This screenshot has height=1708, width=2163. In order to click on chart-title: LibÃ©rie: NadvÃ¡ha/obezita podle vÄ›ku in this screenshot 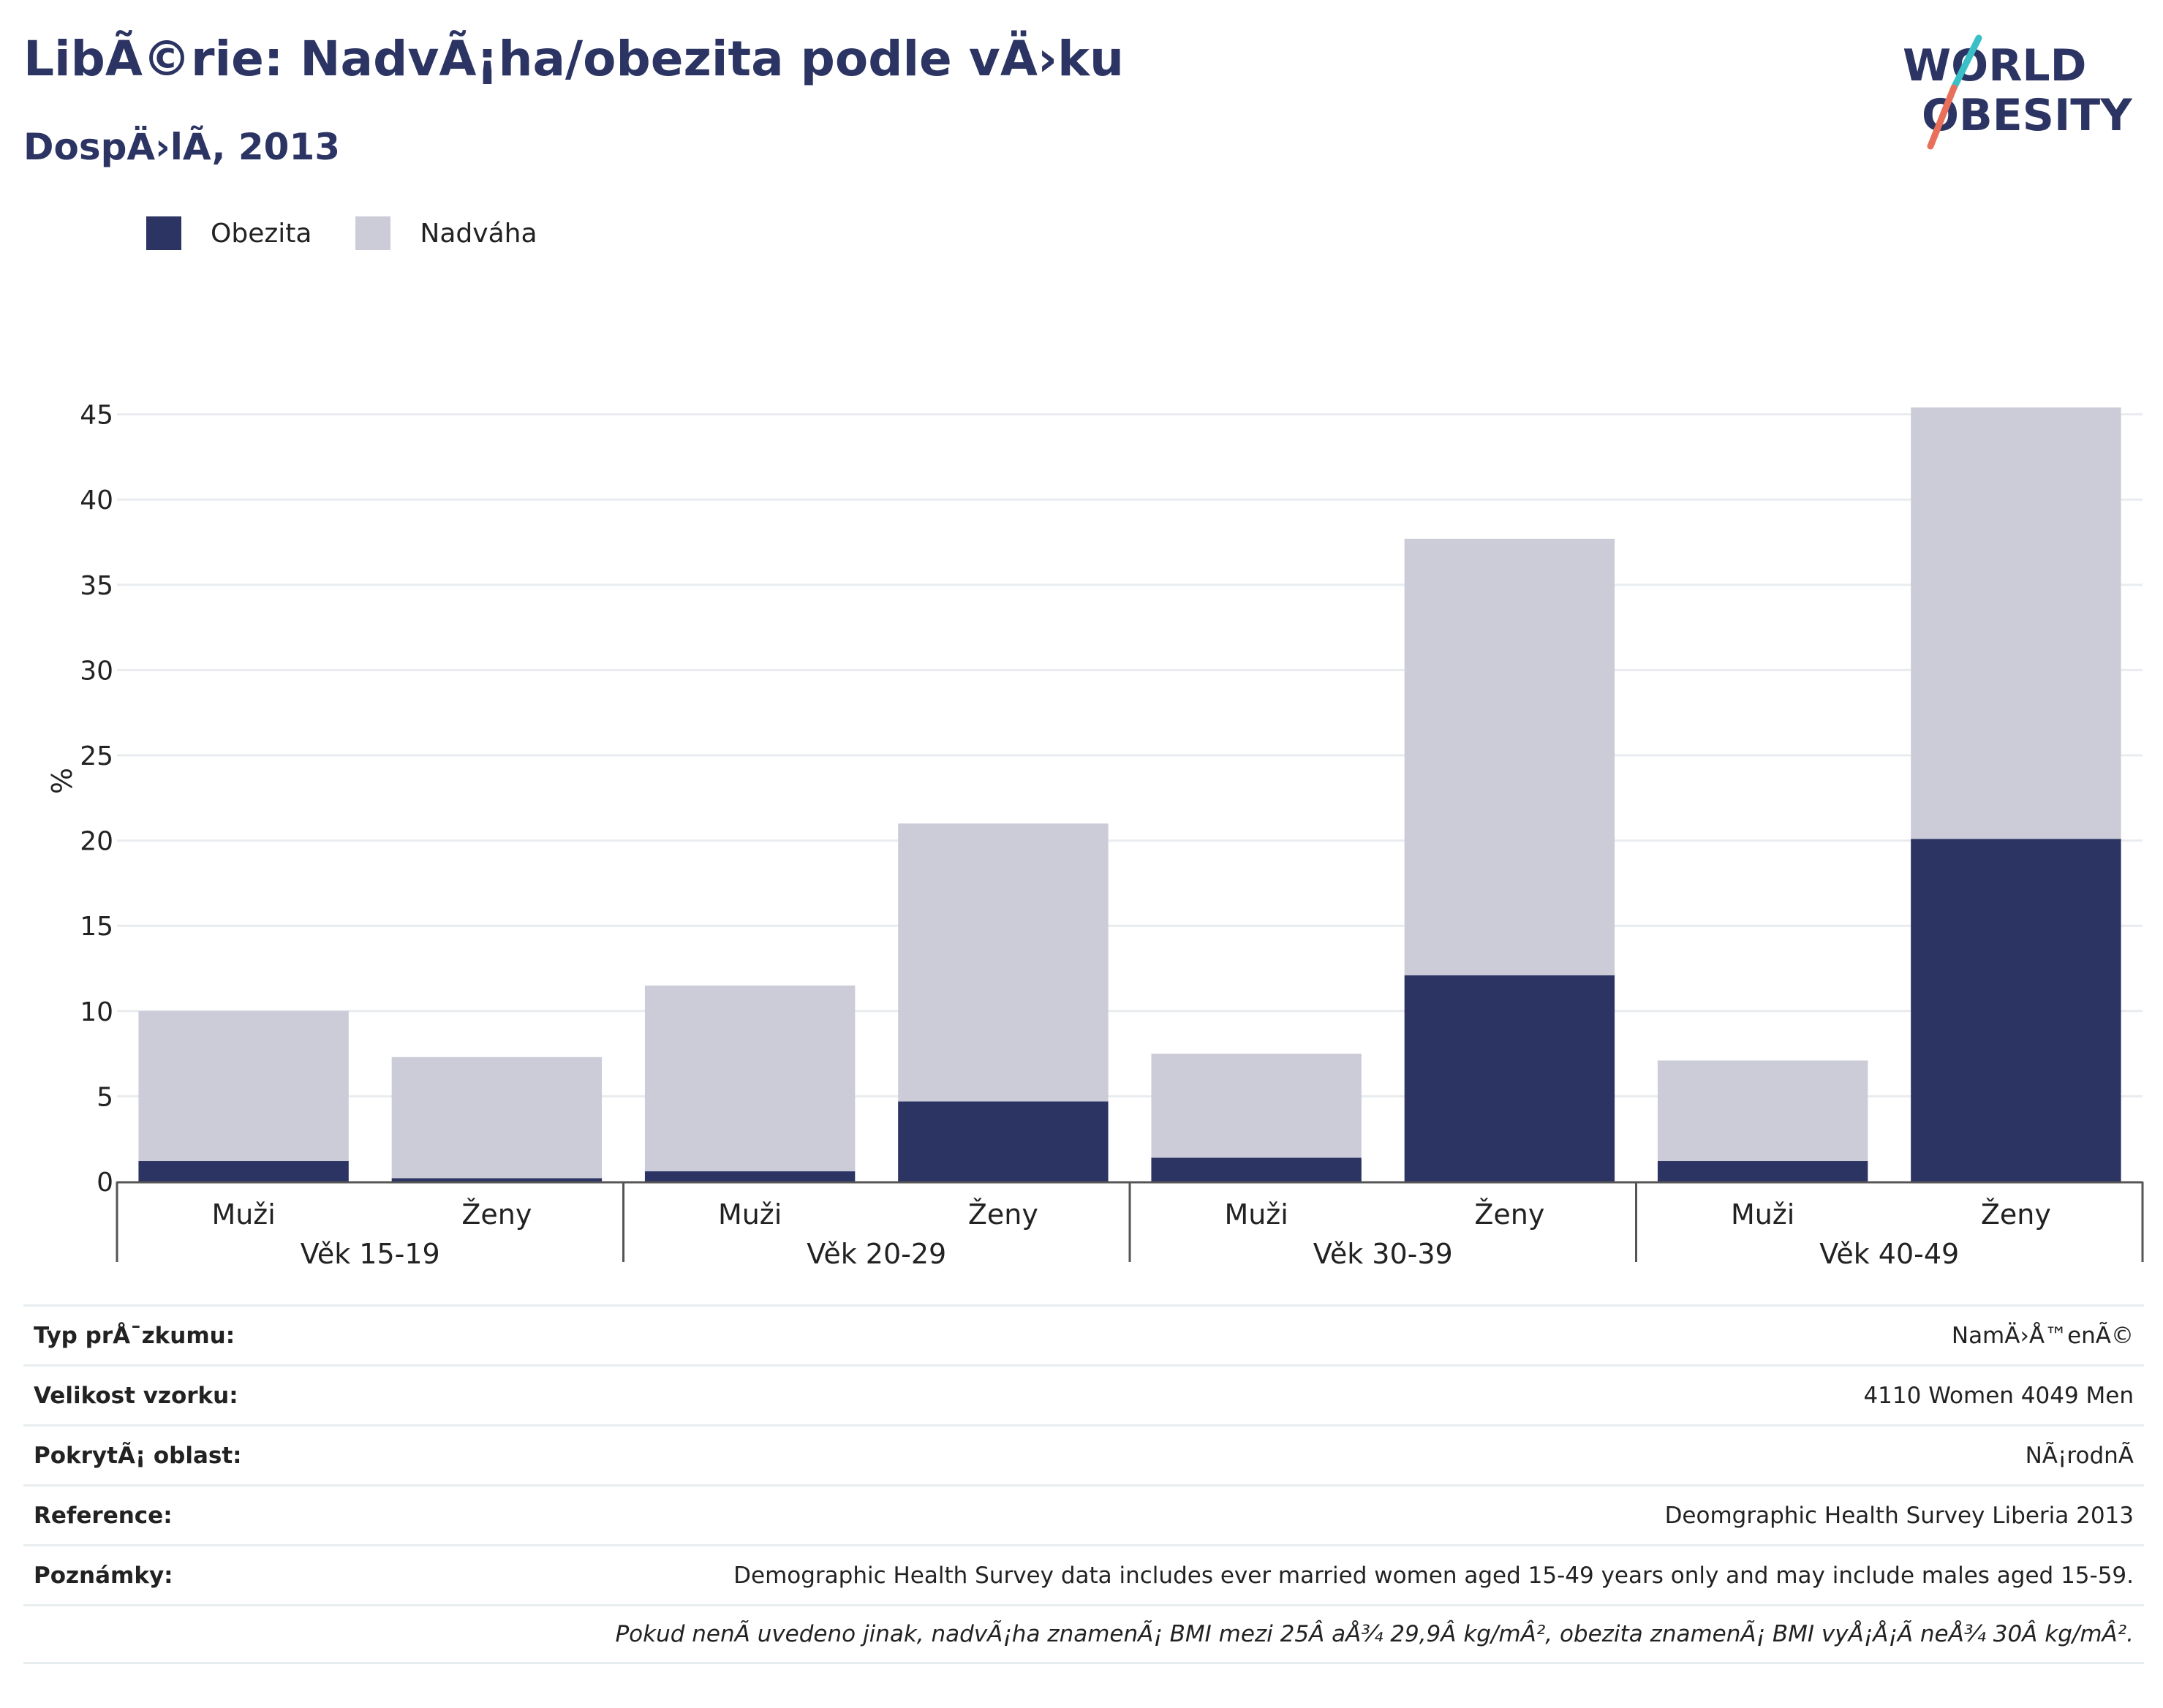, I will do `click(574, 59)`.